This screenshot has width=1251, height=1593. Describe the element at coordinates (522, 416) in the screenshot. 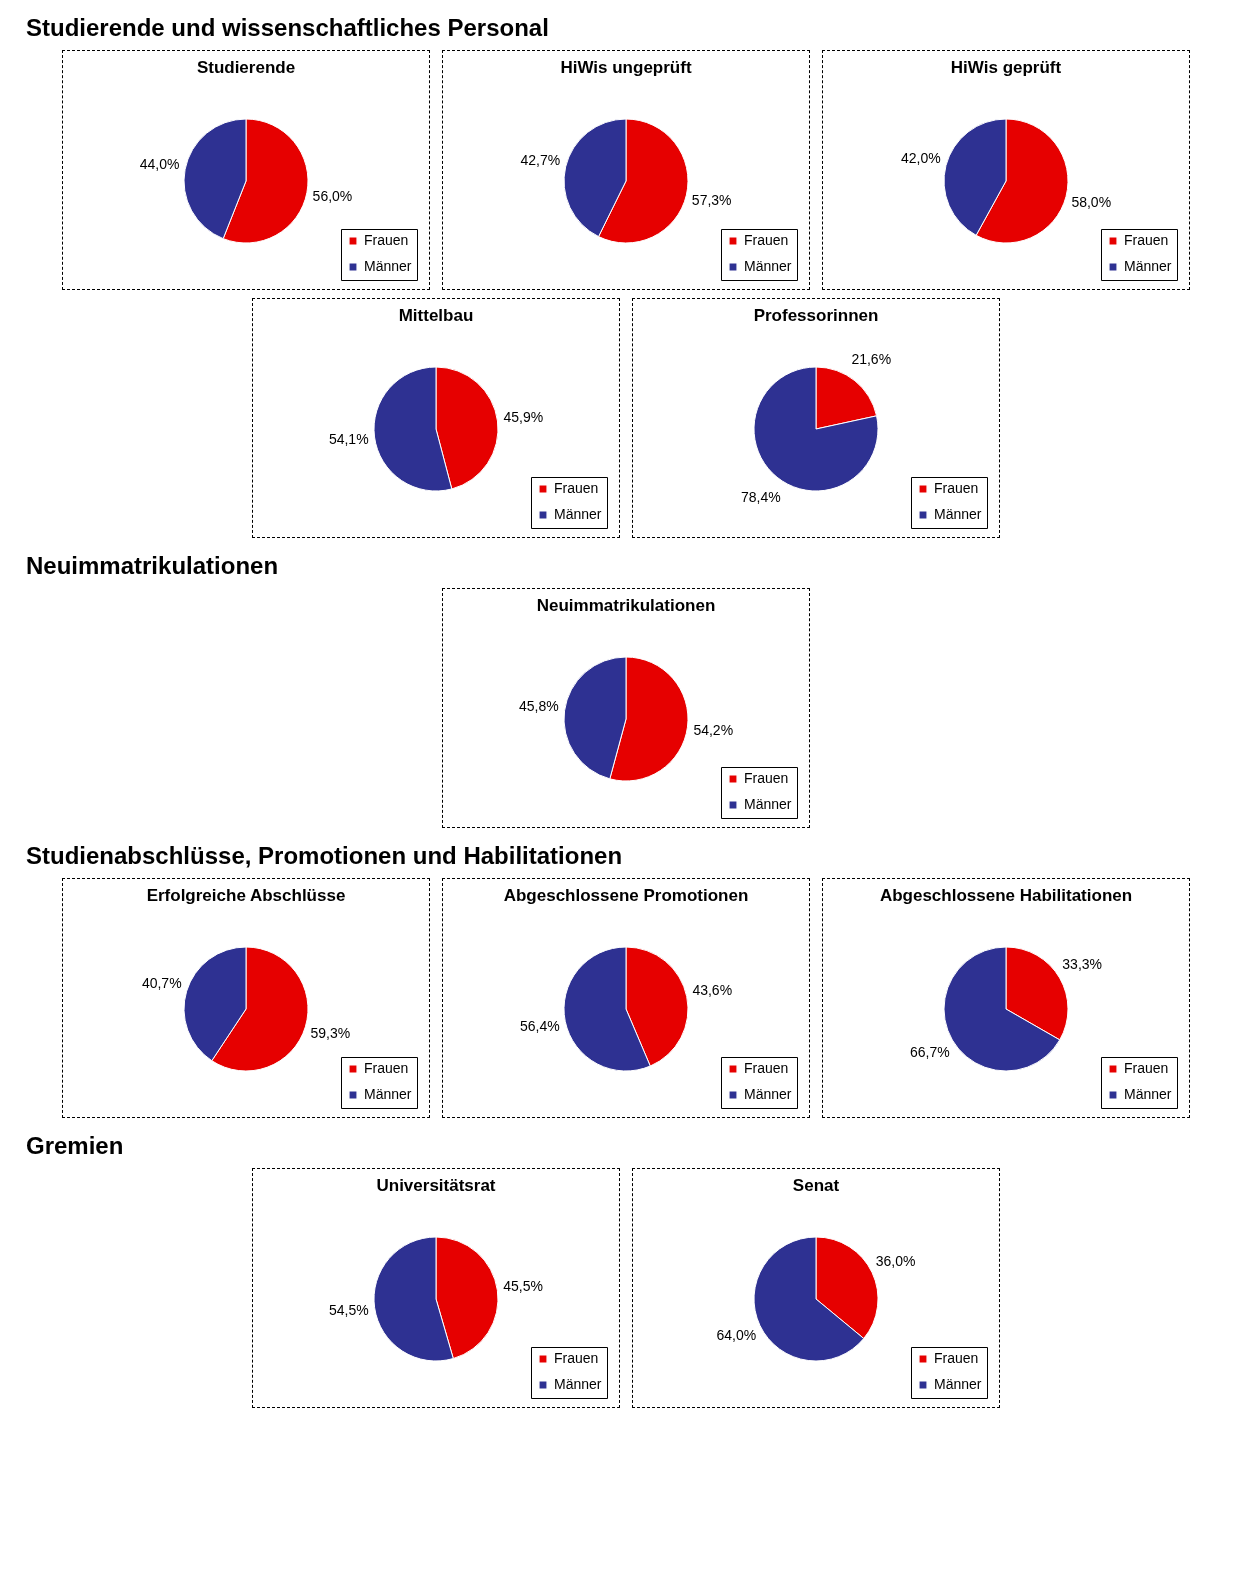

I see `data-label: 45,9%` at that location.